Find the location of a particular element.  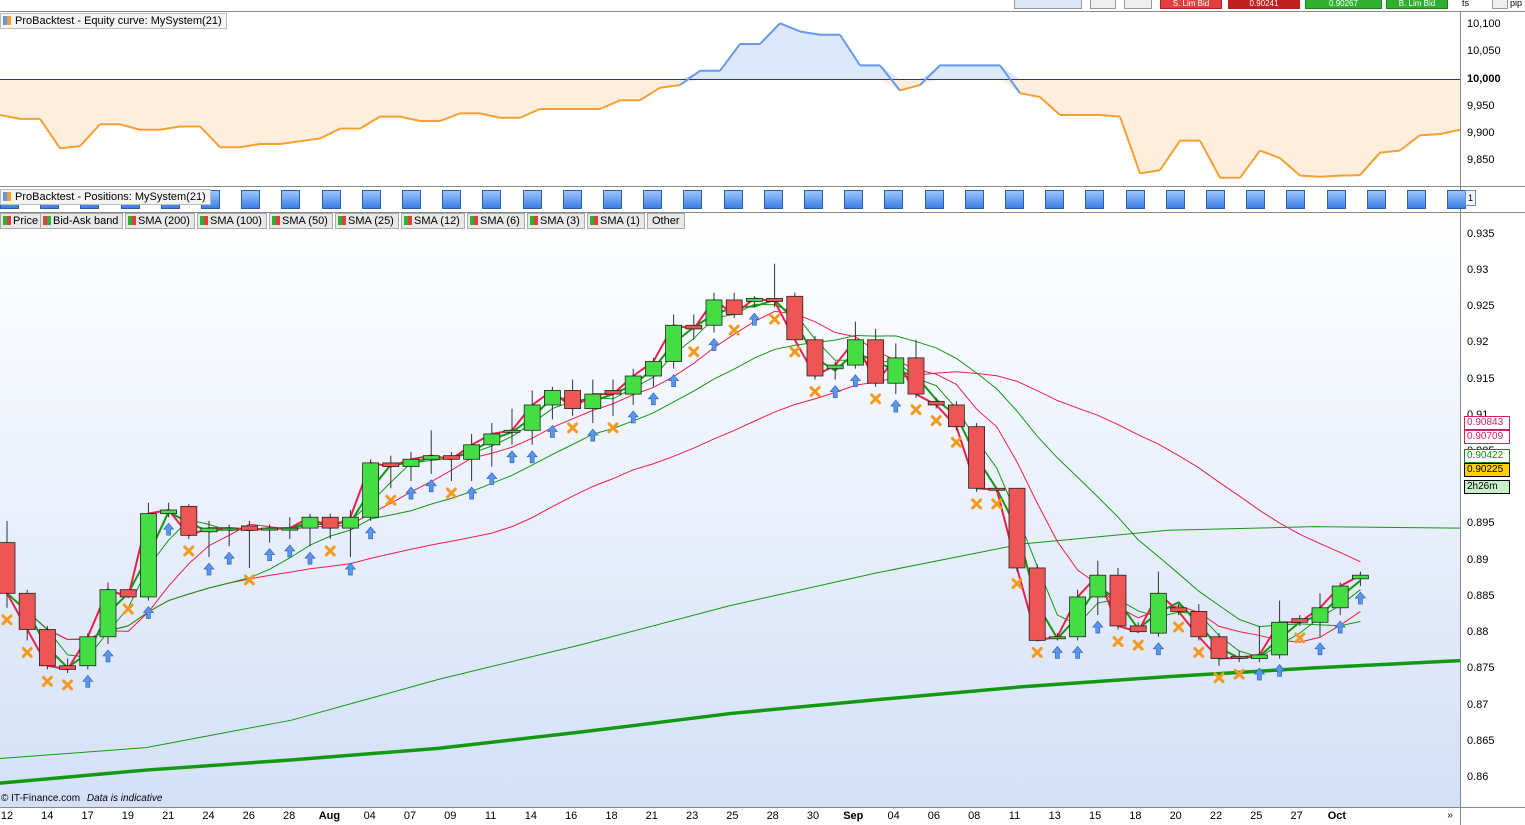

x-tick-label: 24 is located at coordinates (208, 816).